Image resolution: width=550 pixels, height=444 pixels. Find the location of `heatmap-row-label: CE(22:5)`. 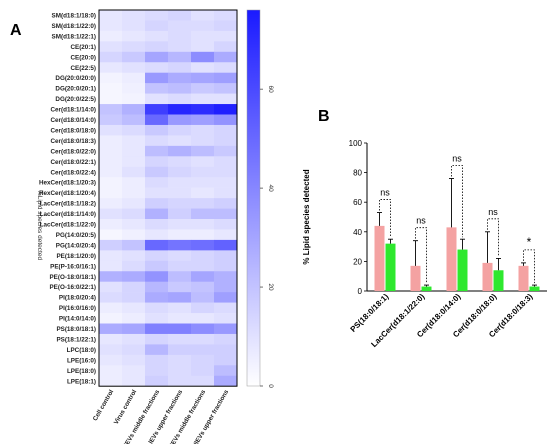

heatmap-row-label: CE(22:5) is located at coordinates (83, 68).